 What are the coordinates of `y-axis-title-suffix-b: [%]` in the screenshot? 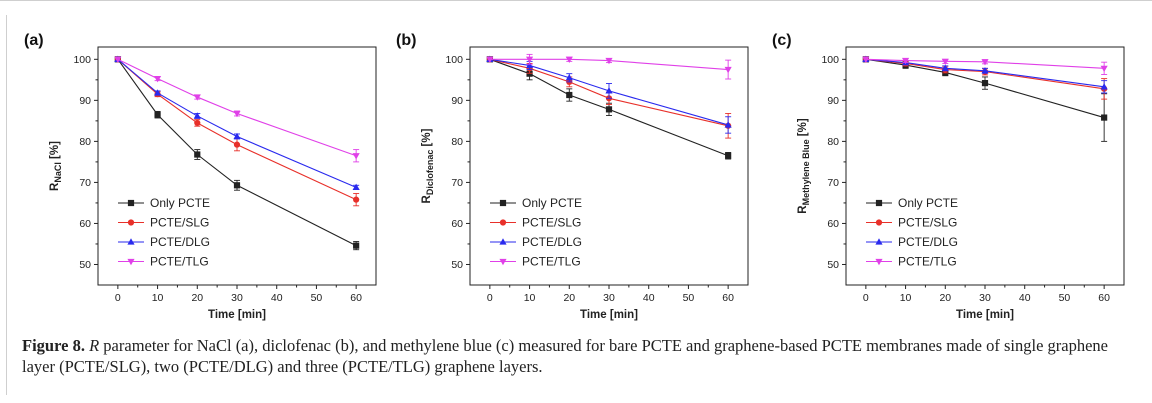 It's located at (427, 138).